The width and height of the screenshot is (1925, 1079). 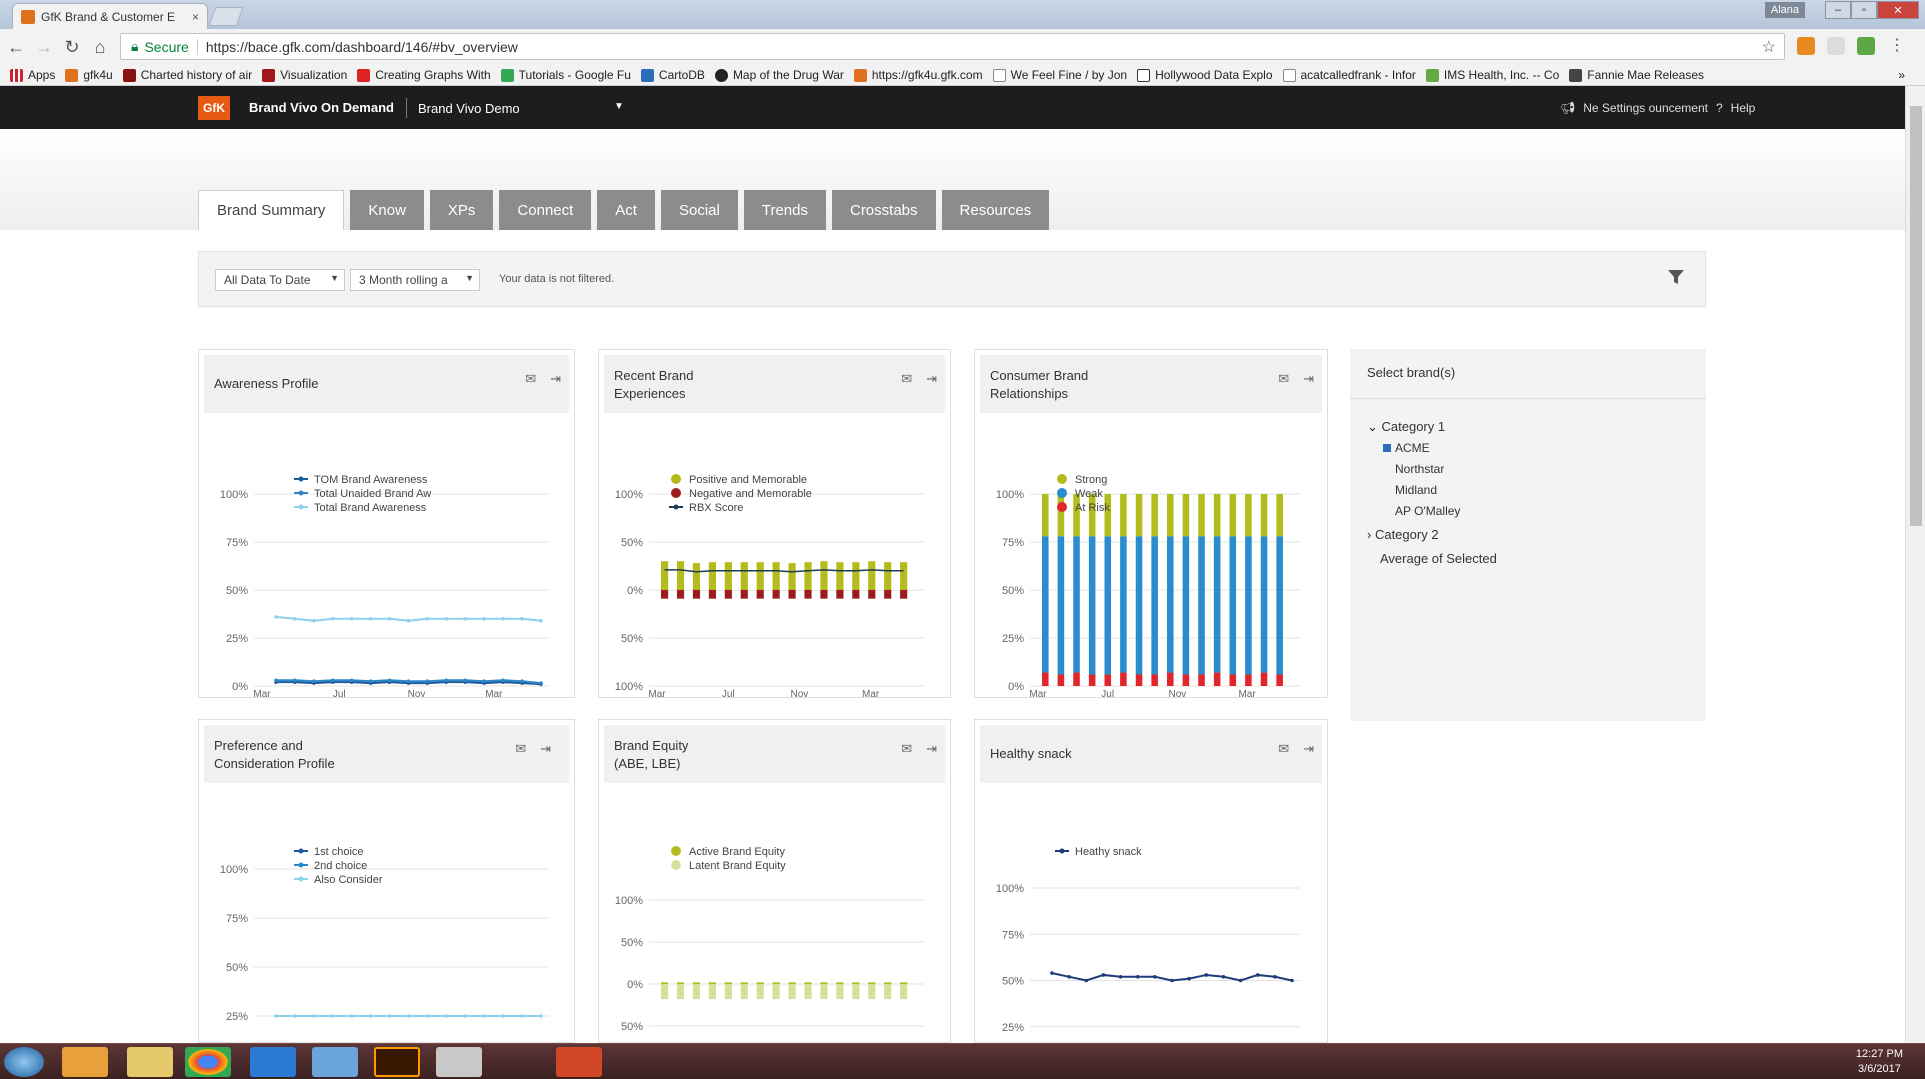 What do you see at coordinates (1420, 469) in the screenshot?
I see `brand-item-northstar: Northstar` at bounding box center [1420, 469].